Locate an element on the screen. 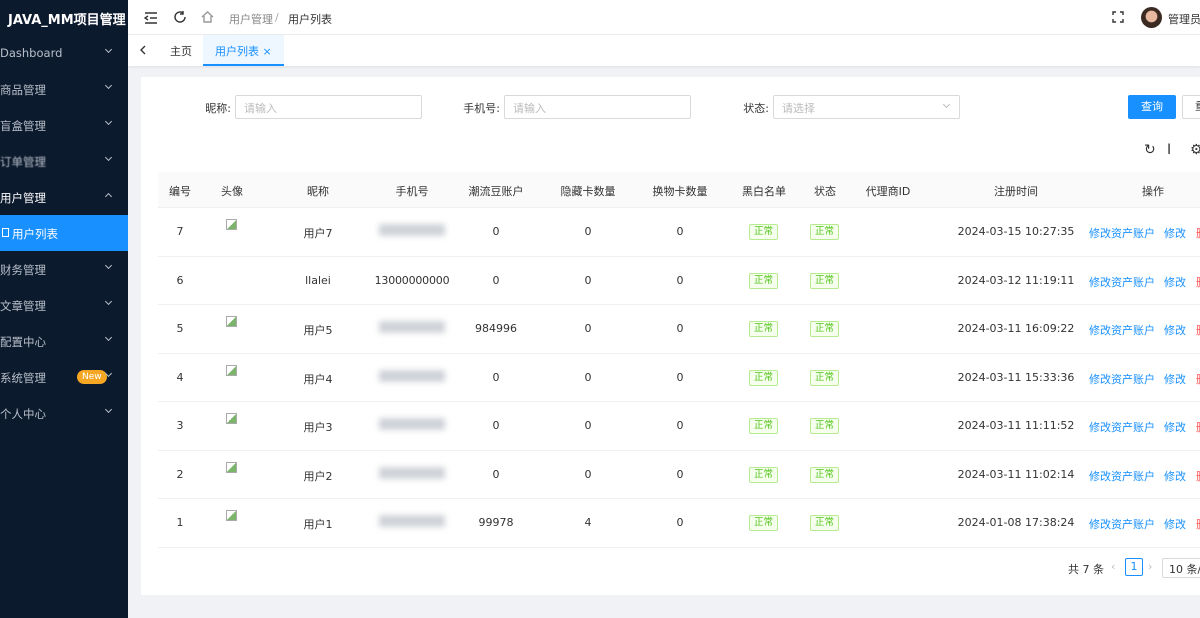 The height and width of the screenshot is (618, 1200). top-bar: 用户管理 / 用户列表 管理员 is located at coordinates (664, 17).